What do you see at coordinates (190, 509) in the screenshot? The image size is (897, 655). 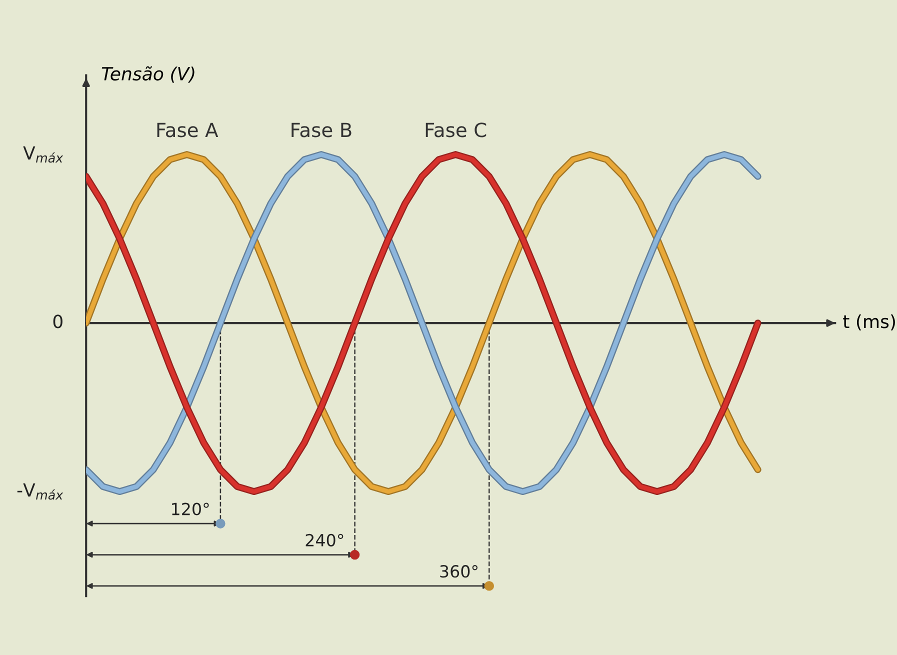 I see `text: 120°` at bounding box center [190, 509].